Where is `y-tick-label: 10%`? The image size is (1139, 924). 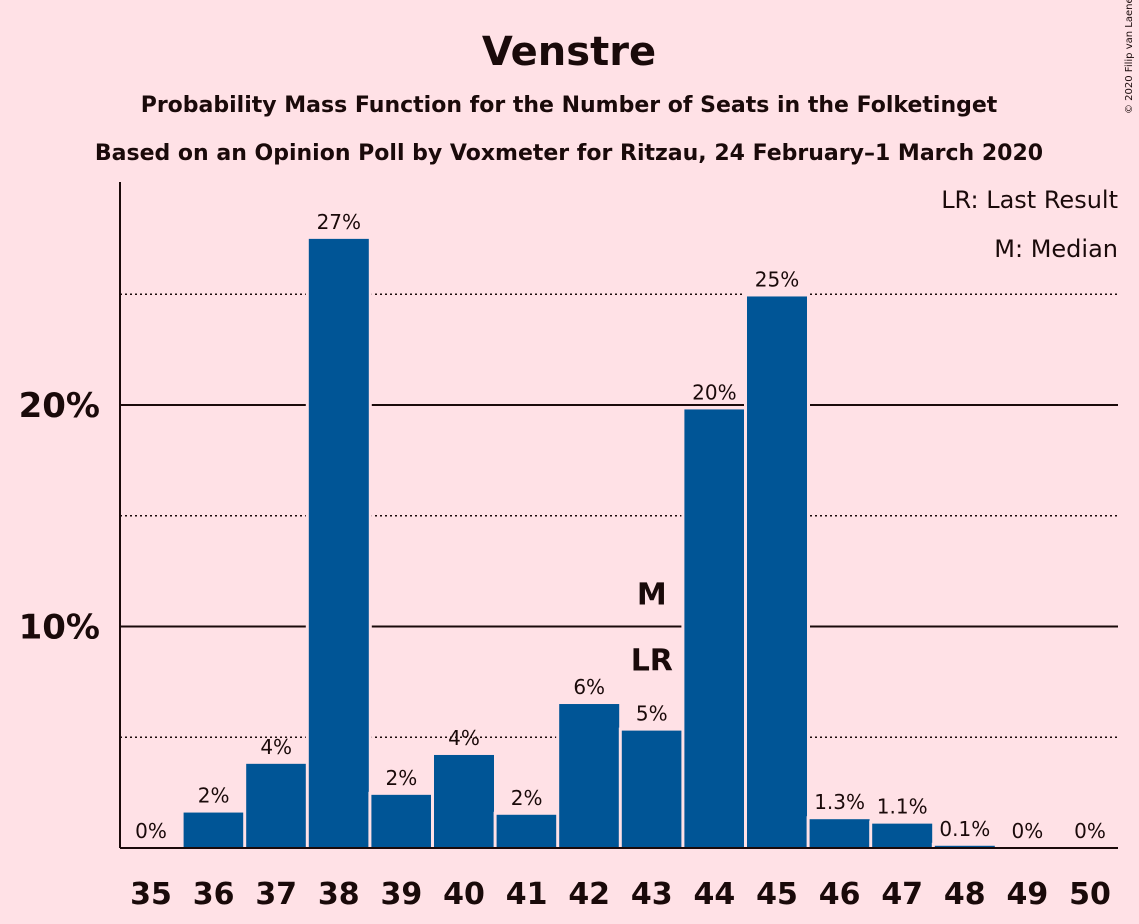
y-tick-label: 10% is located at coordinates (59, 628).